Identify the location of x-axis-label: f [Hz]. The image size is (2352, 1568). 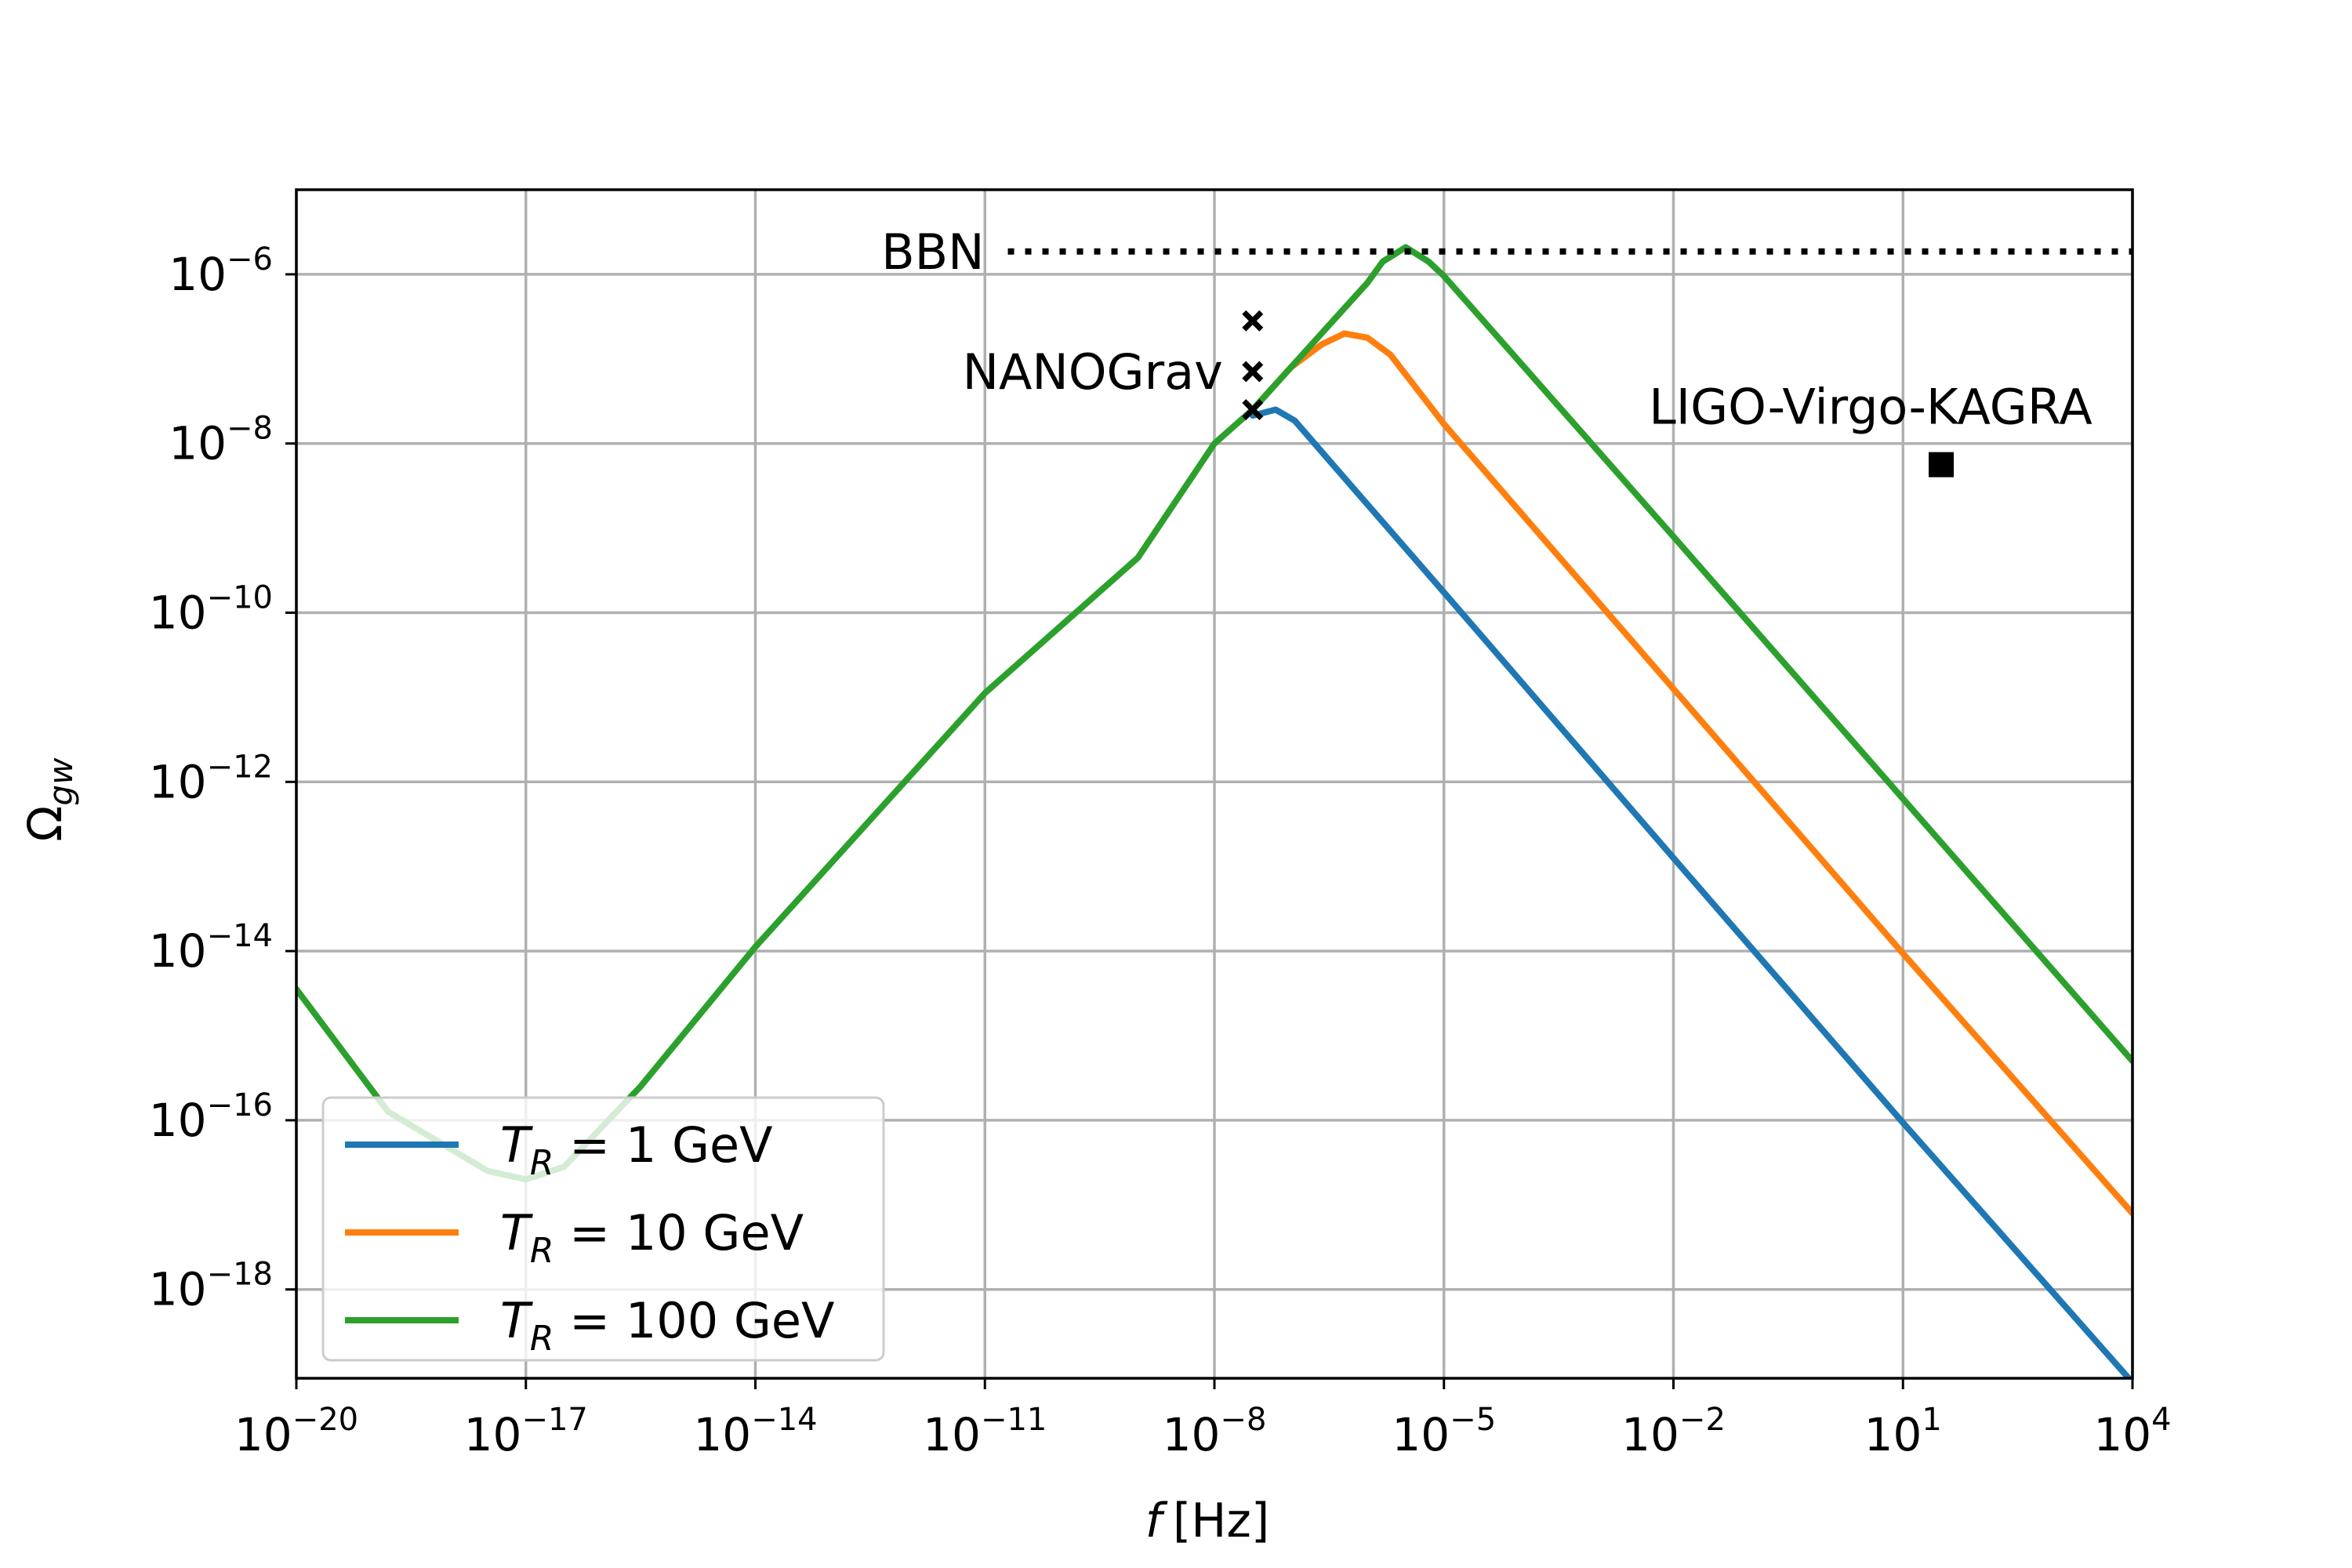
(1207, 1521).